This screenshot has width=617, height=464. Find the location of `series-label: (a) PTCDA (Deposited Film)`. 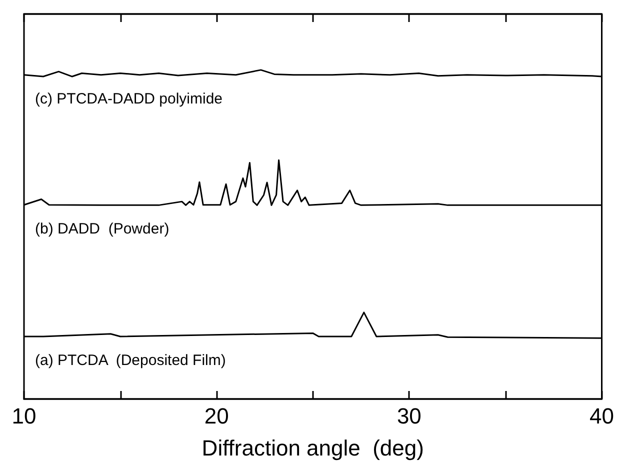

series-label: (a) PTCDA (Deposited Film) is located at coordinates (130, 360).